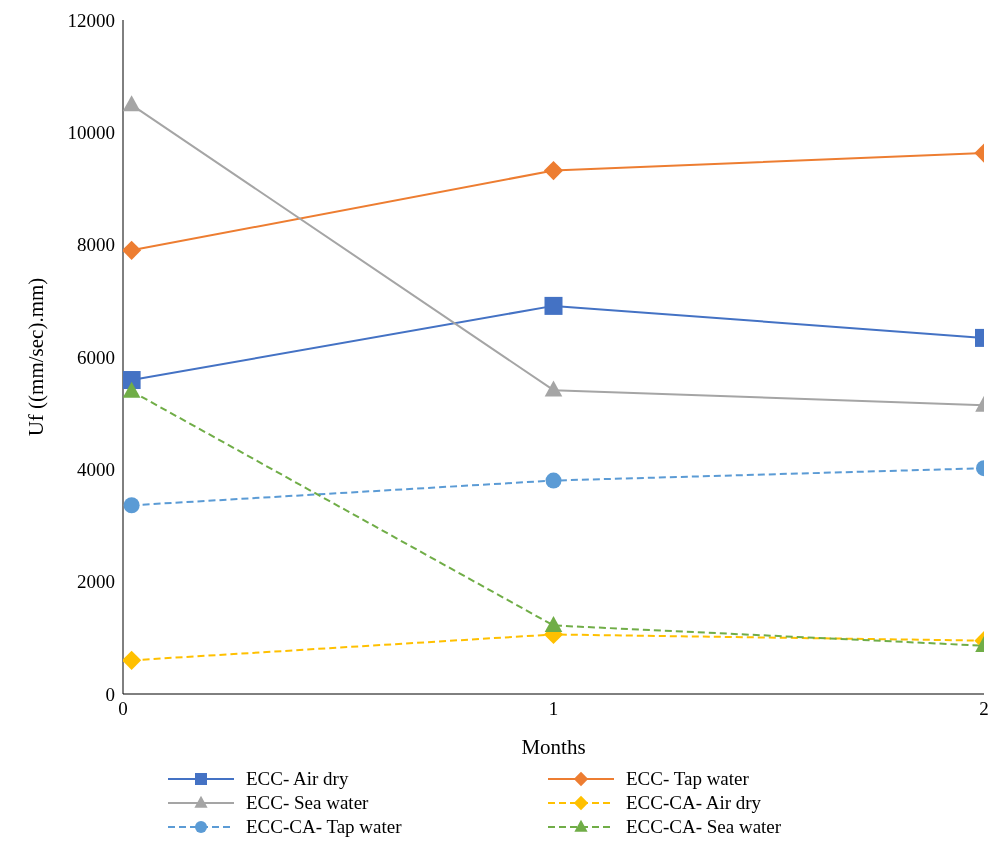 Image resolution: width=1007 pixels, height=854 pixels. What do you see at coordinates (36, 357) in the screenshot?
I see `y-axis-title: Uf ((mm/sec).mm)` at bounding box center [36, 357].